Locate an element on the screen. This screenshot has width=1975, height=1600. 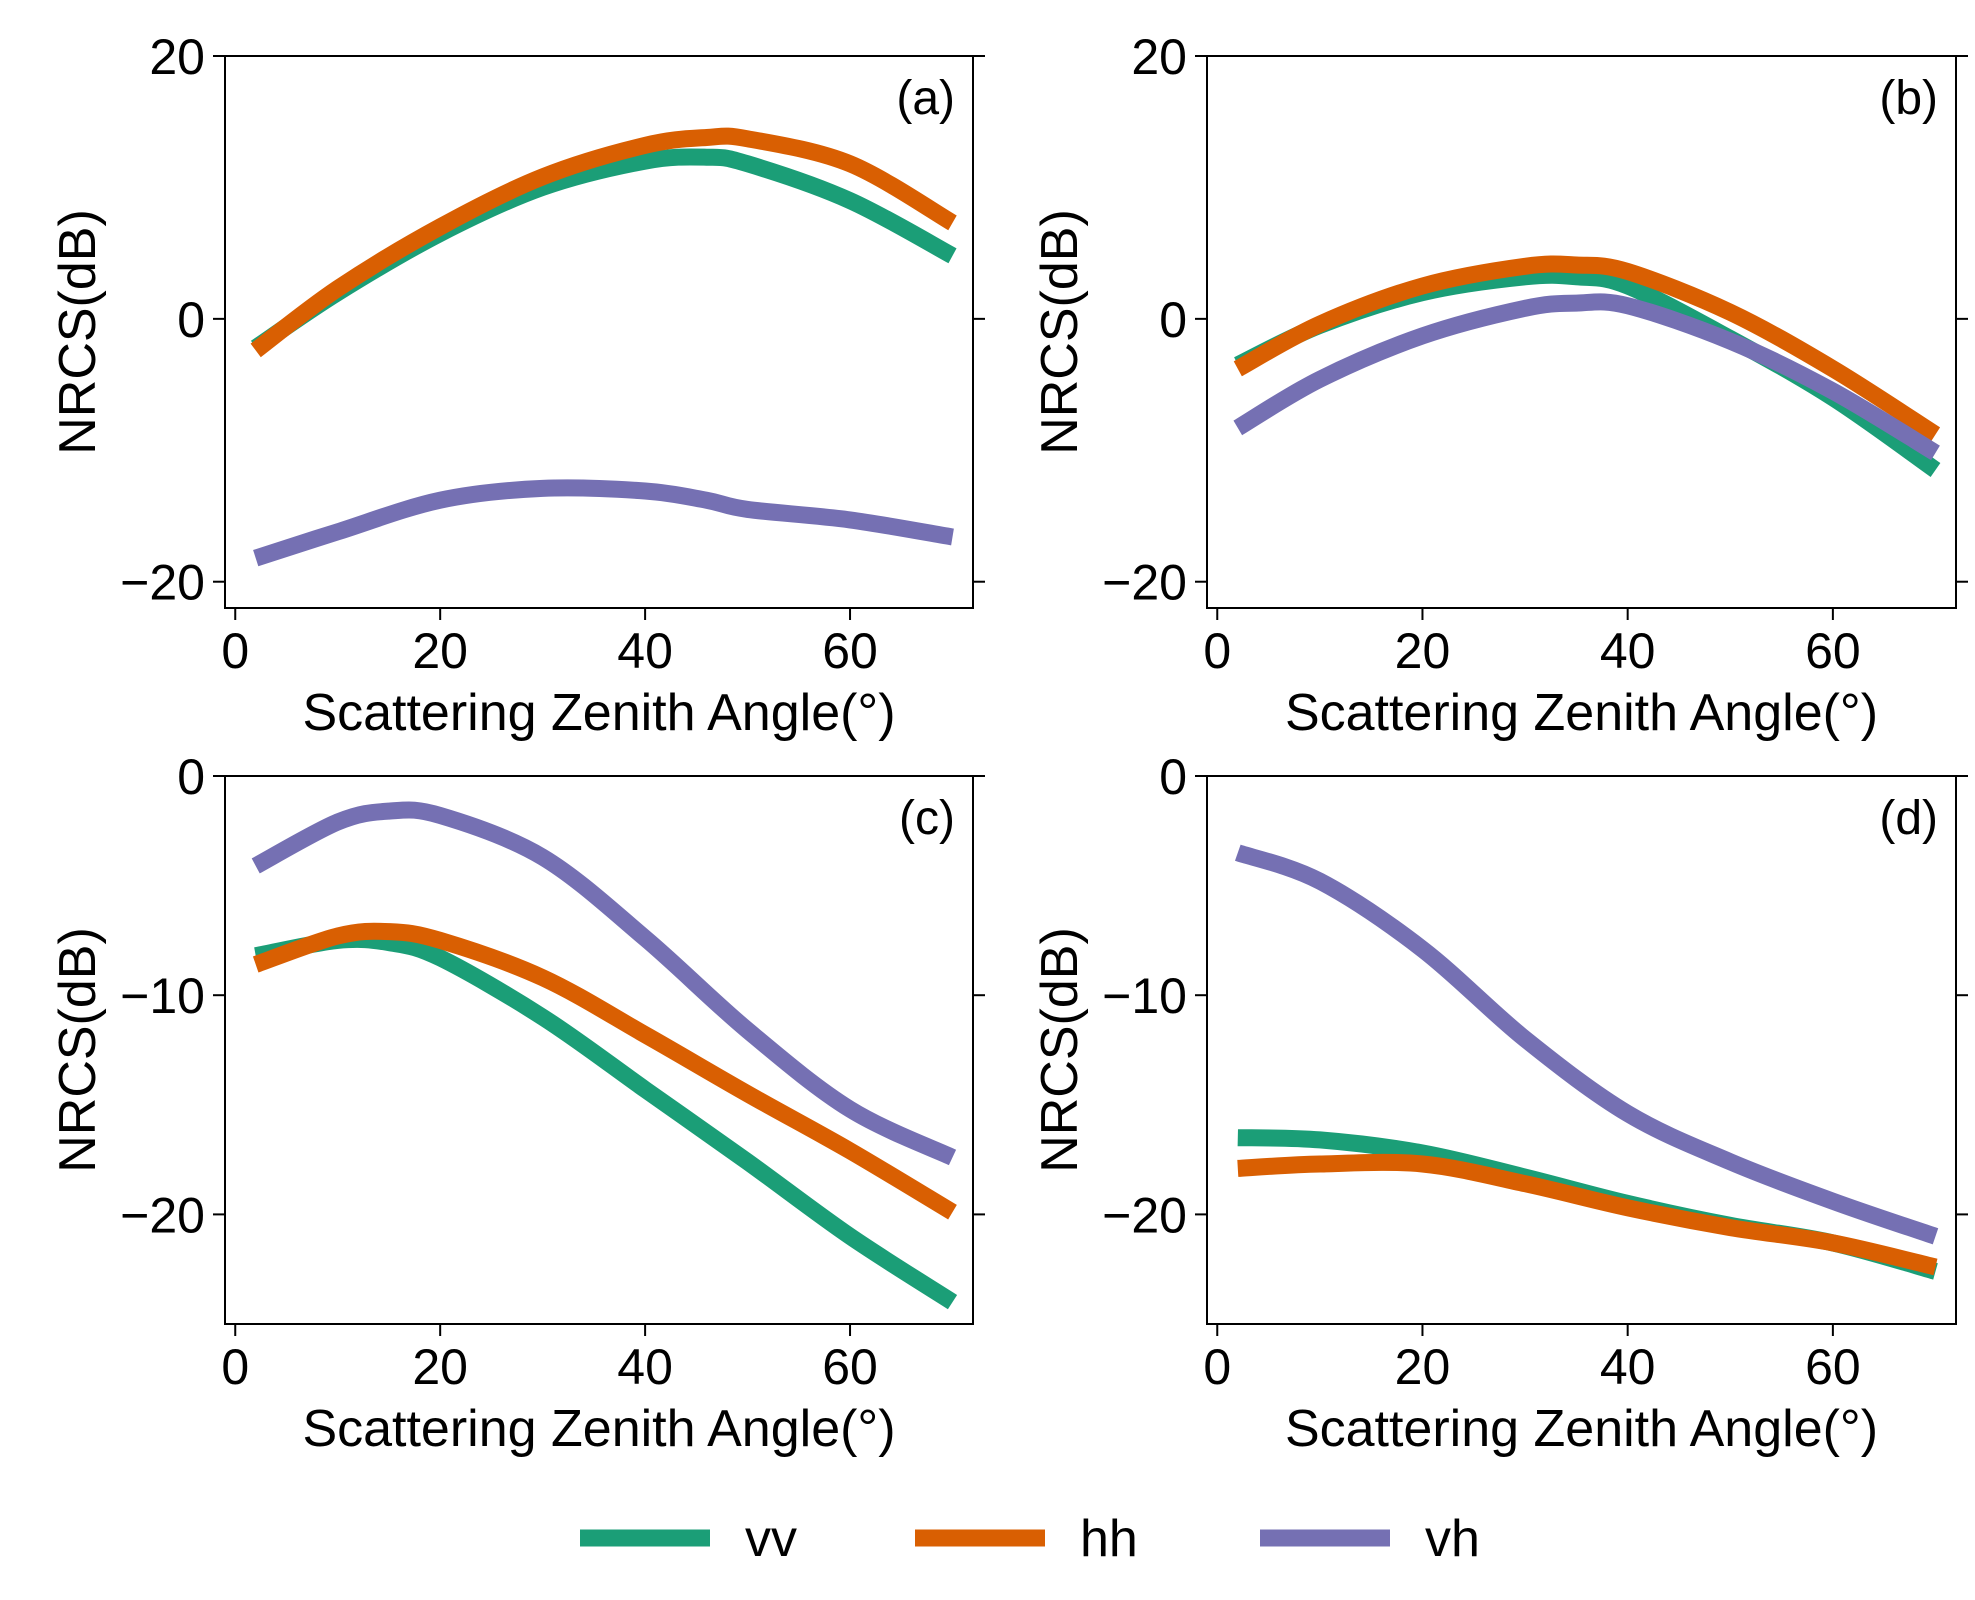
panel-label: (c) is located at coordinates (927, 818).